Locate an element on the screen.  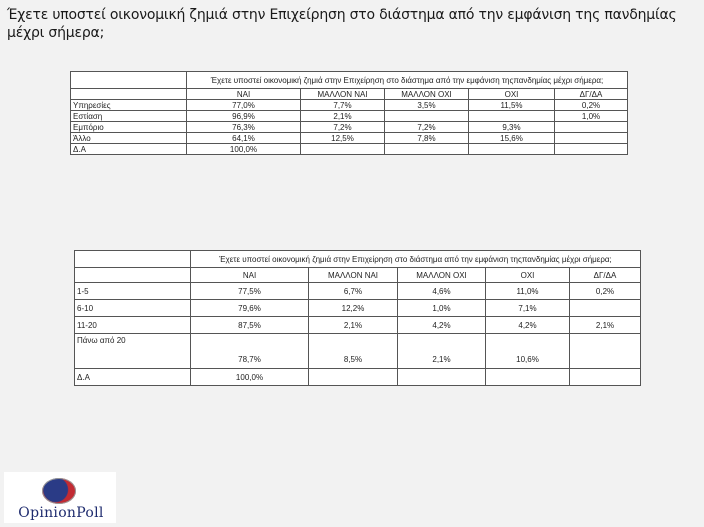
table-cell: 79,6% is located at coordinates (249, 308).